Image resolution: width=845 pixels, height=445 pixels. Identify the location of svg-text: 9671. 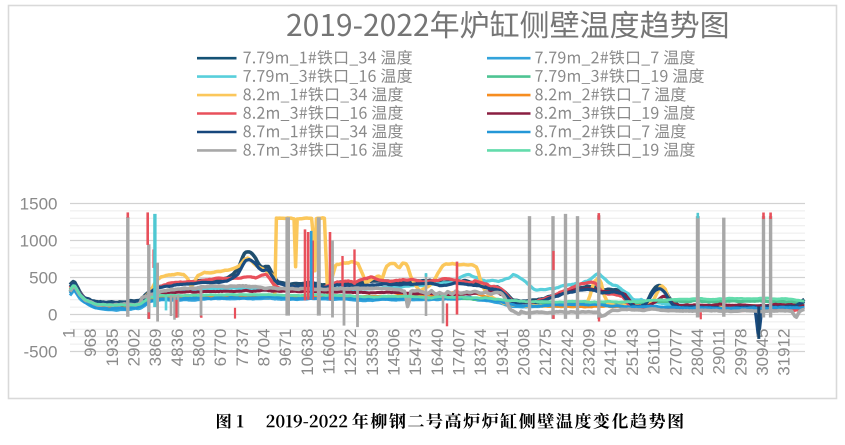
(285, 348).